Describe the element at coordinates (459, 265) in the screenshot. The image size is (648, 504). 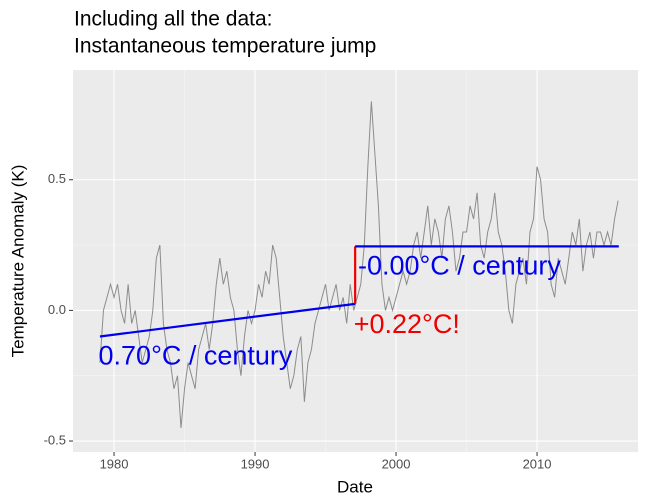
I see `annotation: -0.00°C / century` at that location.